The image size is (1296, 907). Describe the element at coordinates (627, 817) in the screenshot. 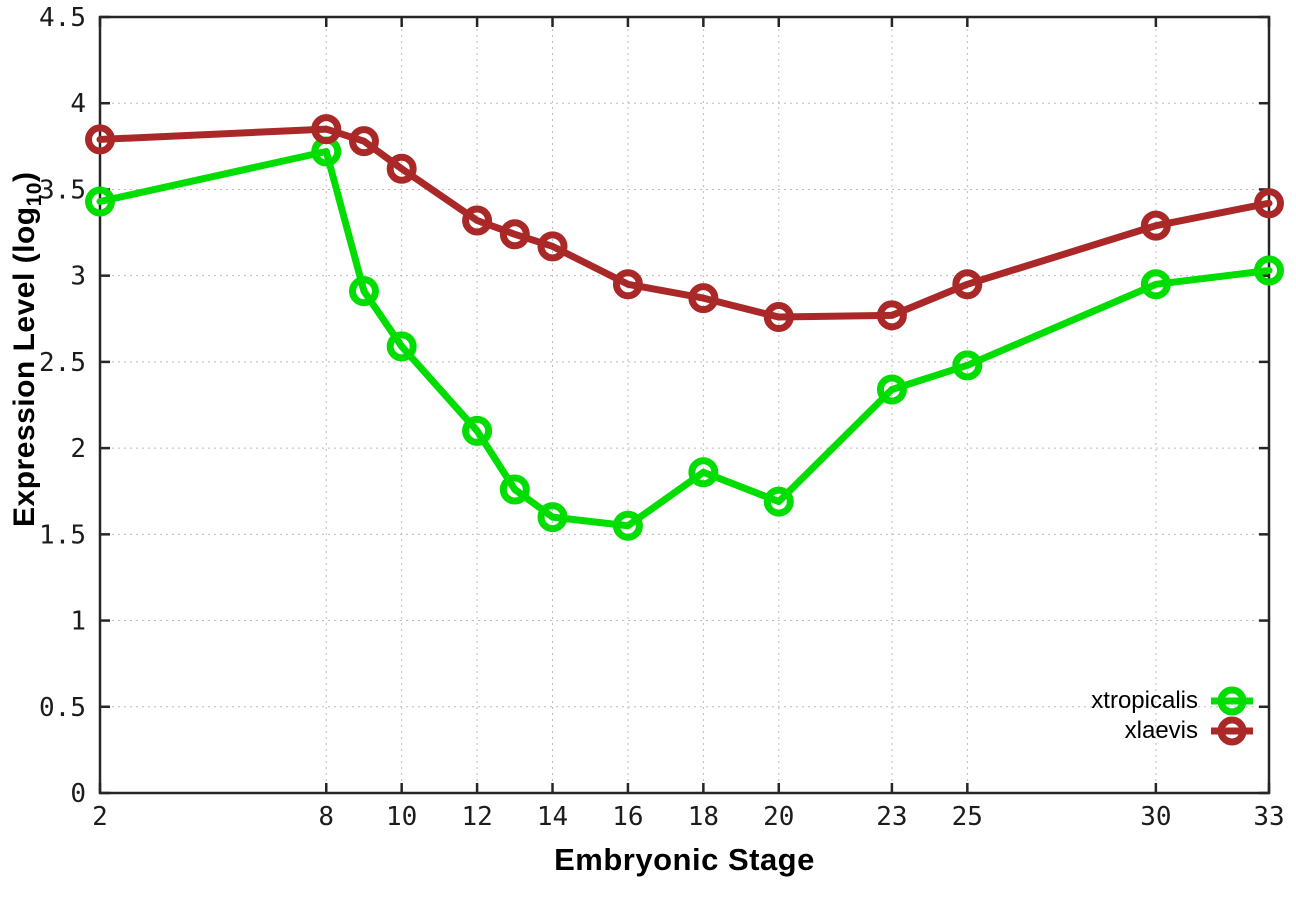

I see `x-tick-label: 16` at that location.